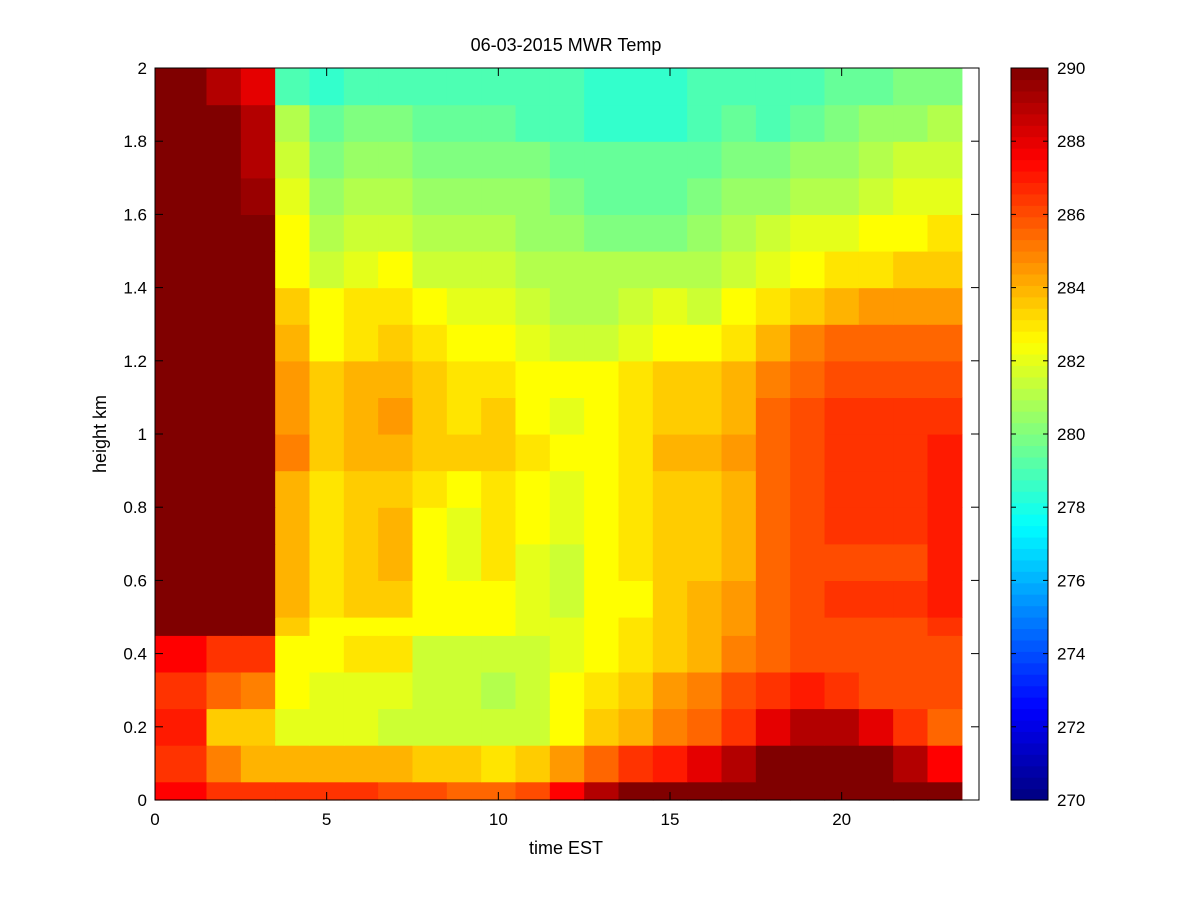 The width and height of the screenshot is (1200, 900). I want to click on chart-title: 06-03-2015 MWR Temp, so click(566, 45).